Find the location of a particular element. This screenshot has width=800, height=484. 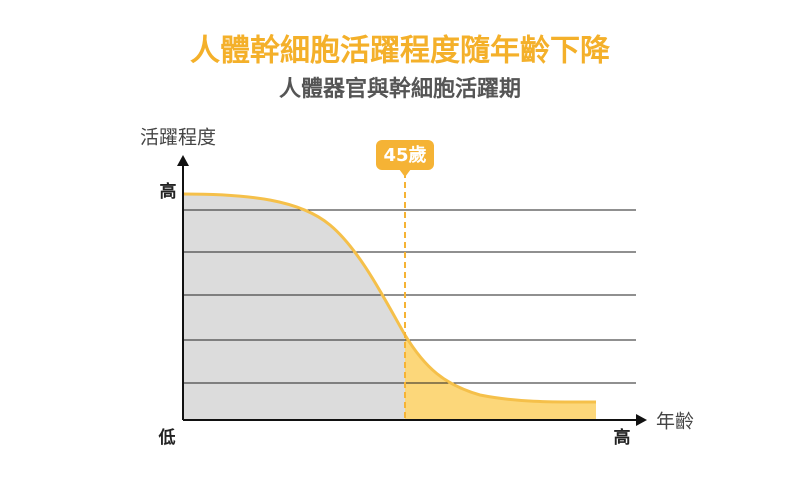

y-high-label: 高 is located at coordinates (168, 191).